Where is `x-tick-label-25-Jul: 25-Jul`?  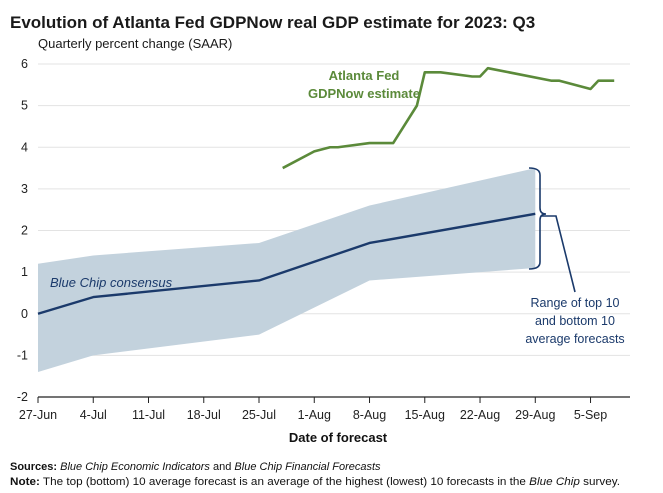 x-tick-label-25-Jul: 25-Jul is located at coordinates (259, 415).